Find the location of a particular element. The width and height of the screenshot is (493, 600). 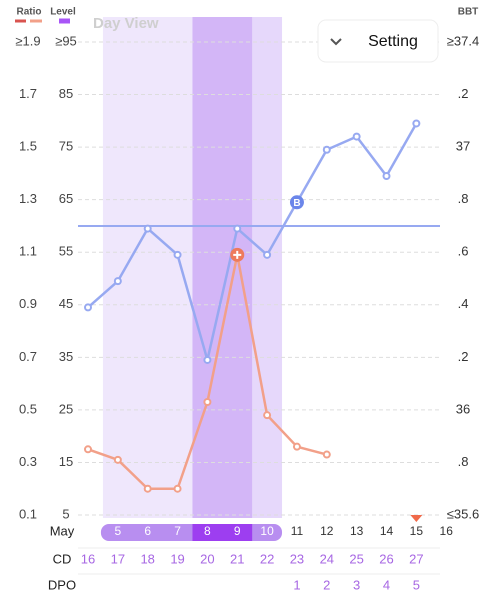

ratio-tick-label: 0.7 is located at coordinates (28, 356).